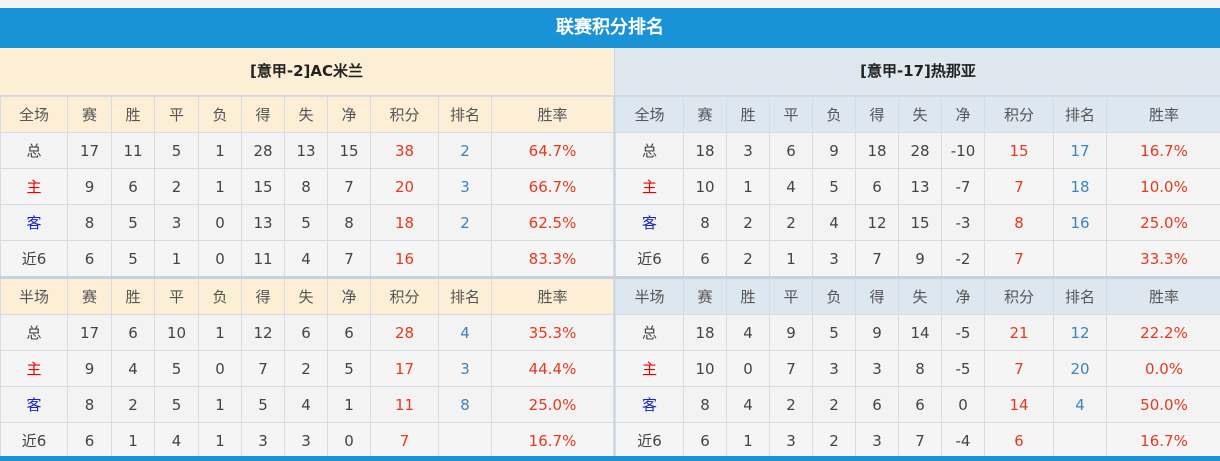 This screenshot has height=461, width=1220. I want to click on cell-win: 4, so click(133, 368).